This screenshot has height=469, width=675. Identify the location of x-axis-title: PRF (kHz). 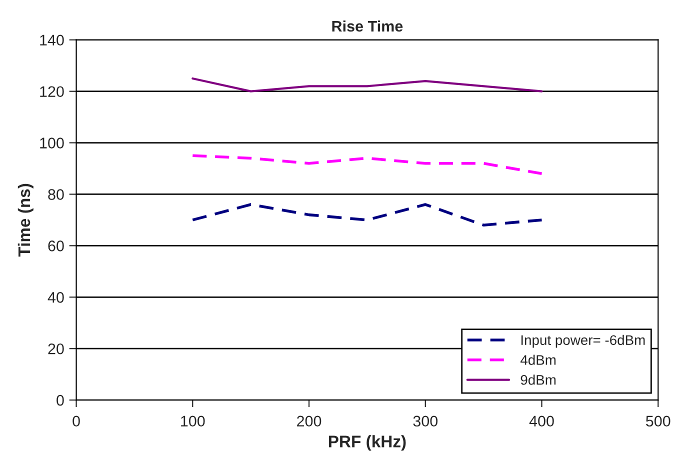
(367, 443).